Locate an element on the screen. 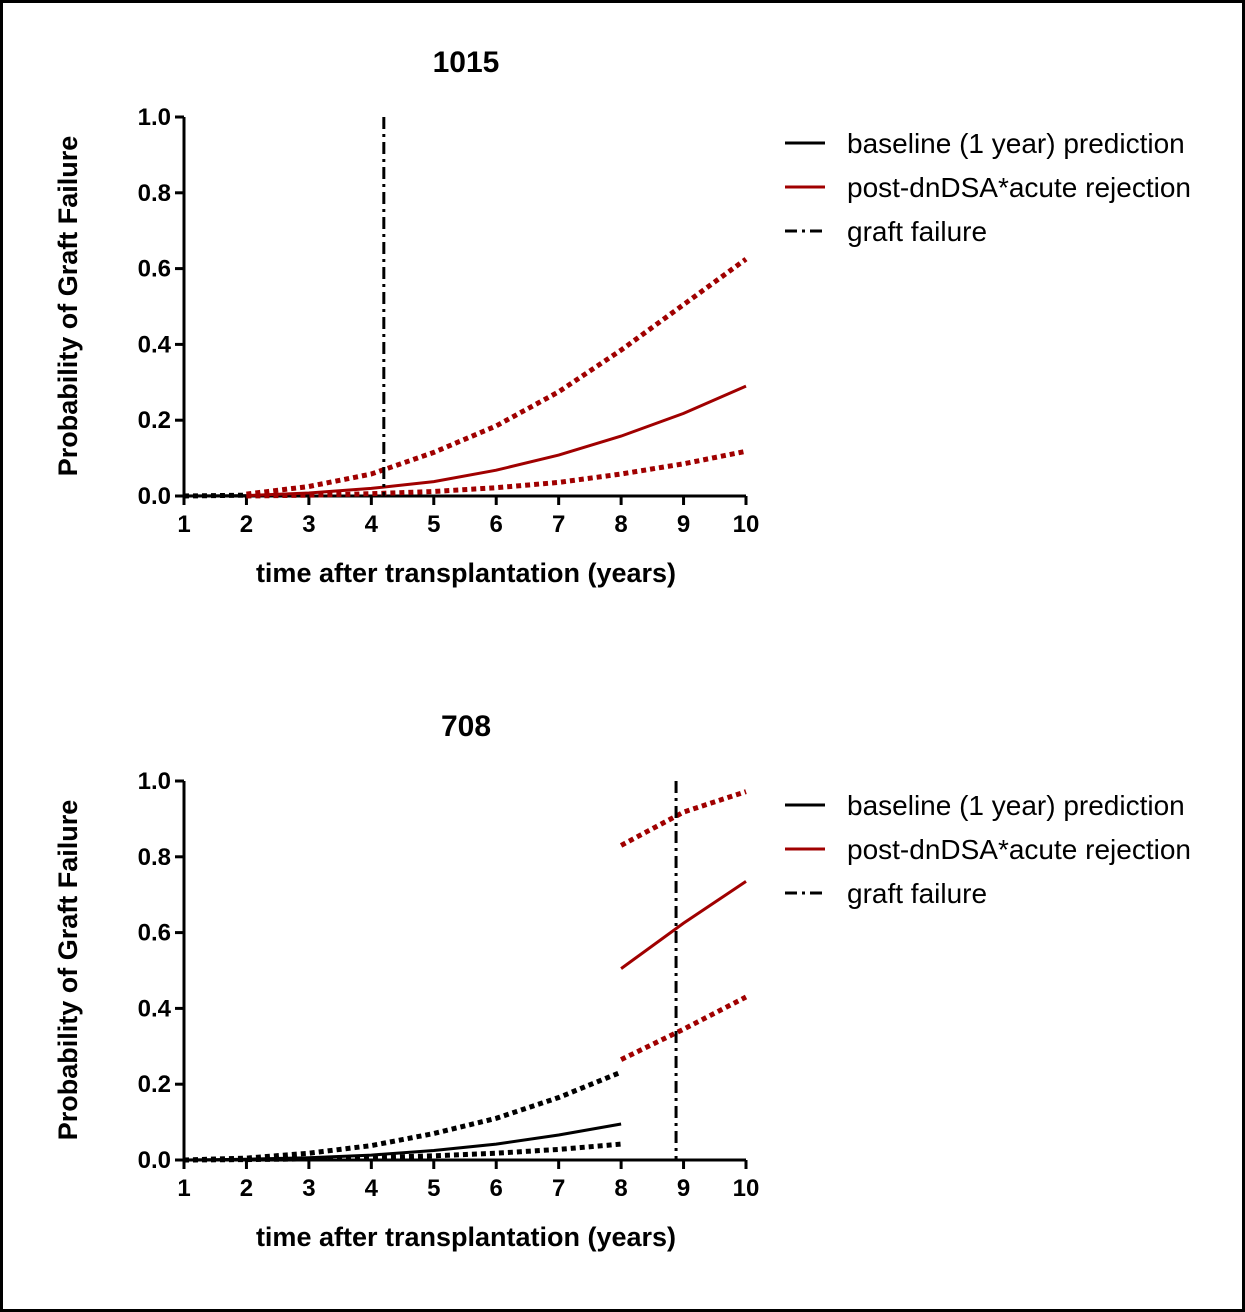 This screenshot has width=1245, height=1312. chart-title: 708 is located at coordinates (466, 726).